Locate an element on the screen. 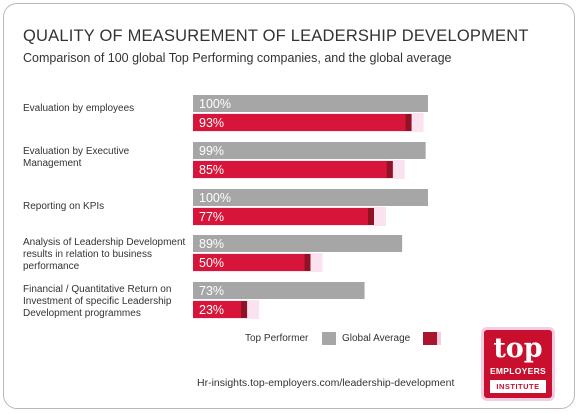 This screenshot has width=580, height=414. category-label: Evaluation by Executive Management is located at coordinates (76, 157).